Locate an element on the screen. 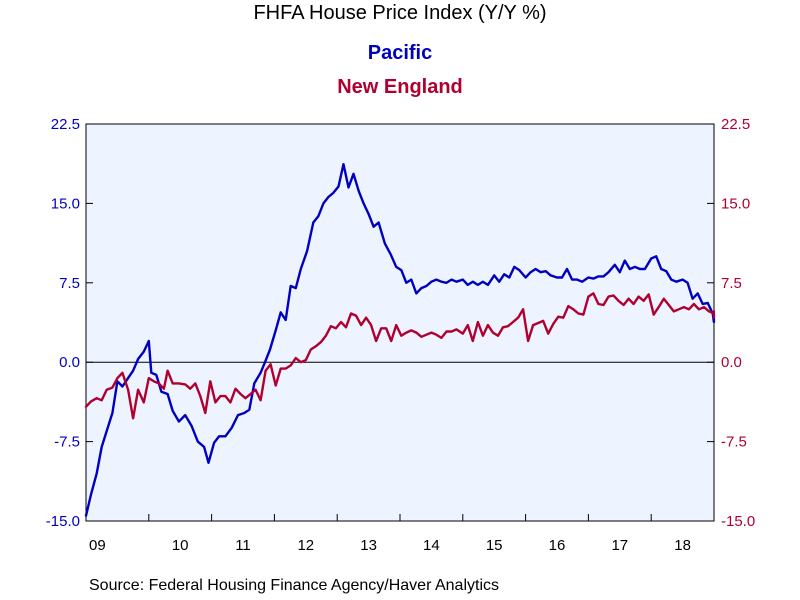 The width and height of the screenshot is (800, 600). chart-title: FHFA House Price Index (Y/Y %) is located at coordinates (400, 13).